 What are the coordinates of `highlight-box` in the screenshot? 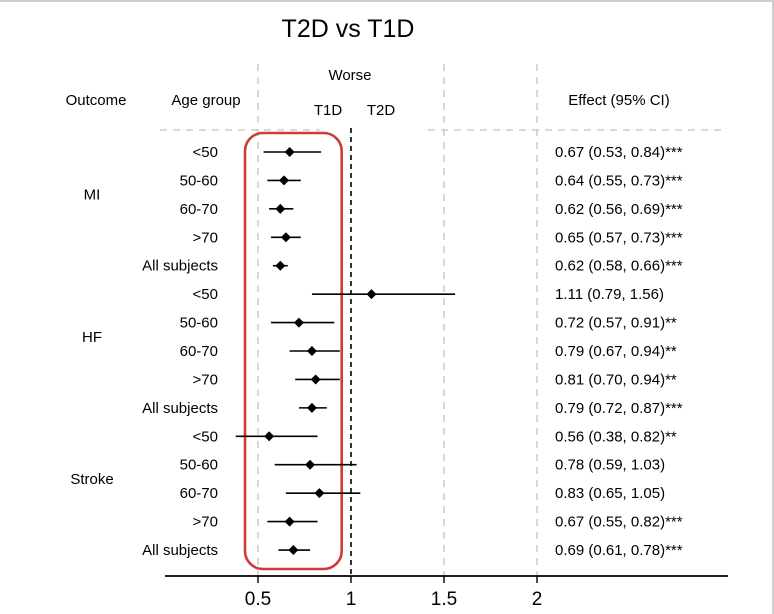 It's located at (293, 351).